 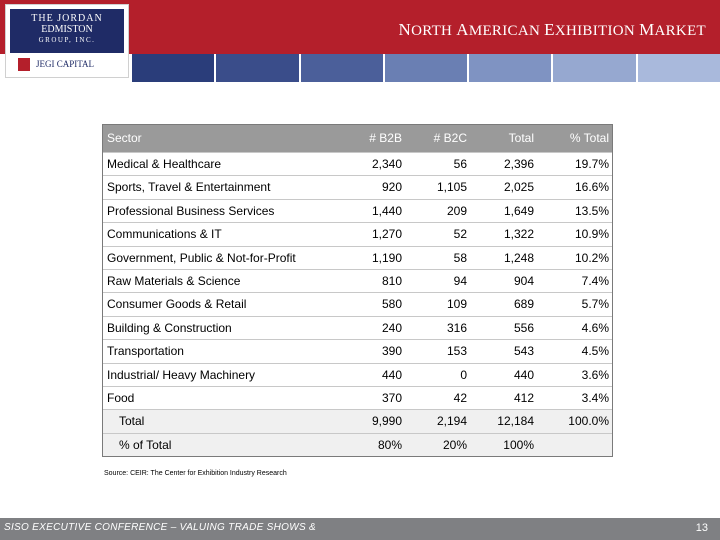 What do you see at coordinates (391, 351) in the screenshot?
I see `table-cell: 390` at bounding box center [391, 351].